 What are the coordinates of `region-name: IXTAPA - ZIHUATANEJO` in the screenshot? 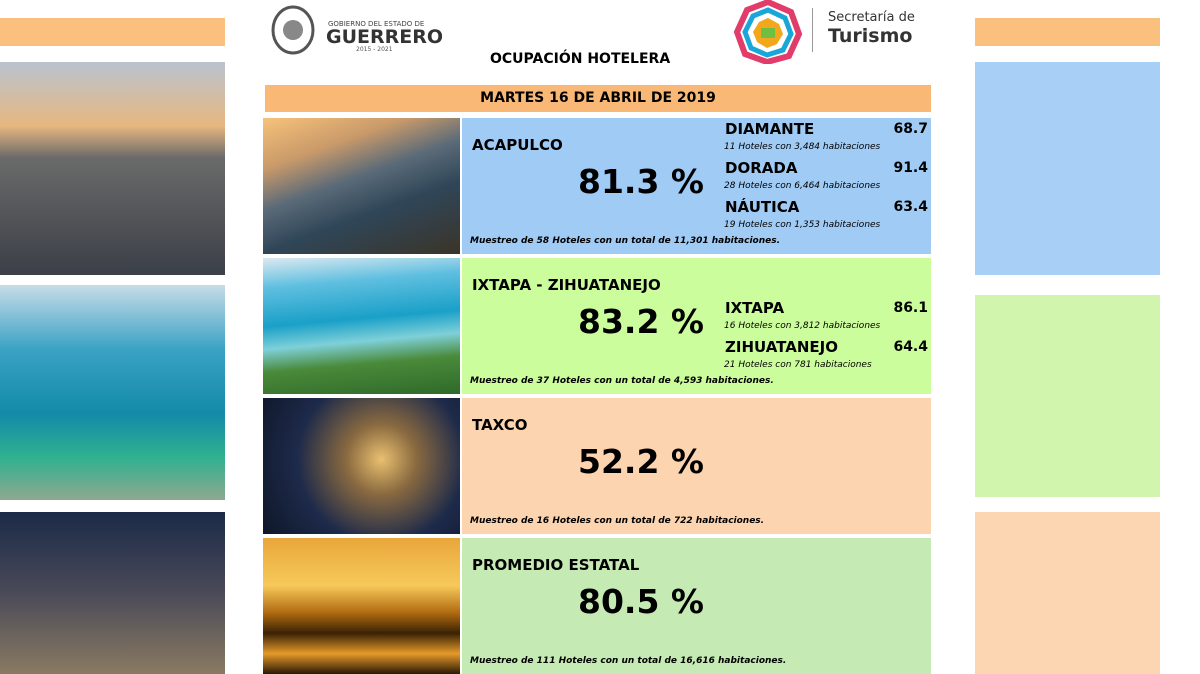 It's located at (566, 285).